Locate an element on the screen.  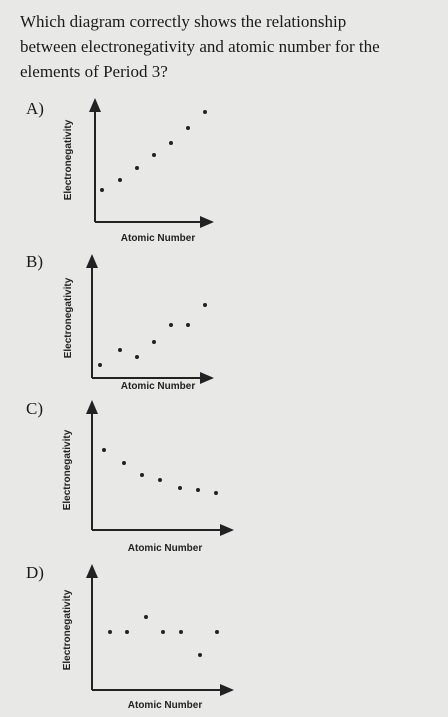
option-label: C) is located at coordinates (34, 408).